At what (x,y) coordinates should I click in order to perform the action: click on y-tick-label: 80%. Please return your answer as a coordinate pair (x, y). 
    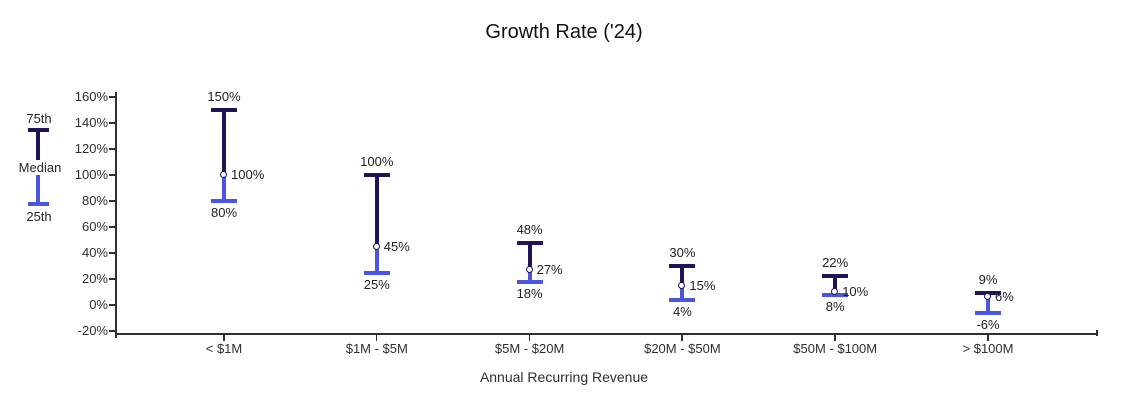
    Looking at the image, I should click on (94, 200).